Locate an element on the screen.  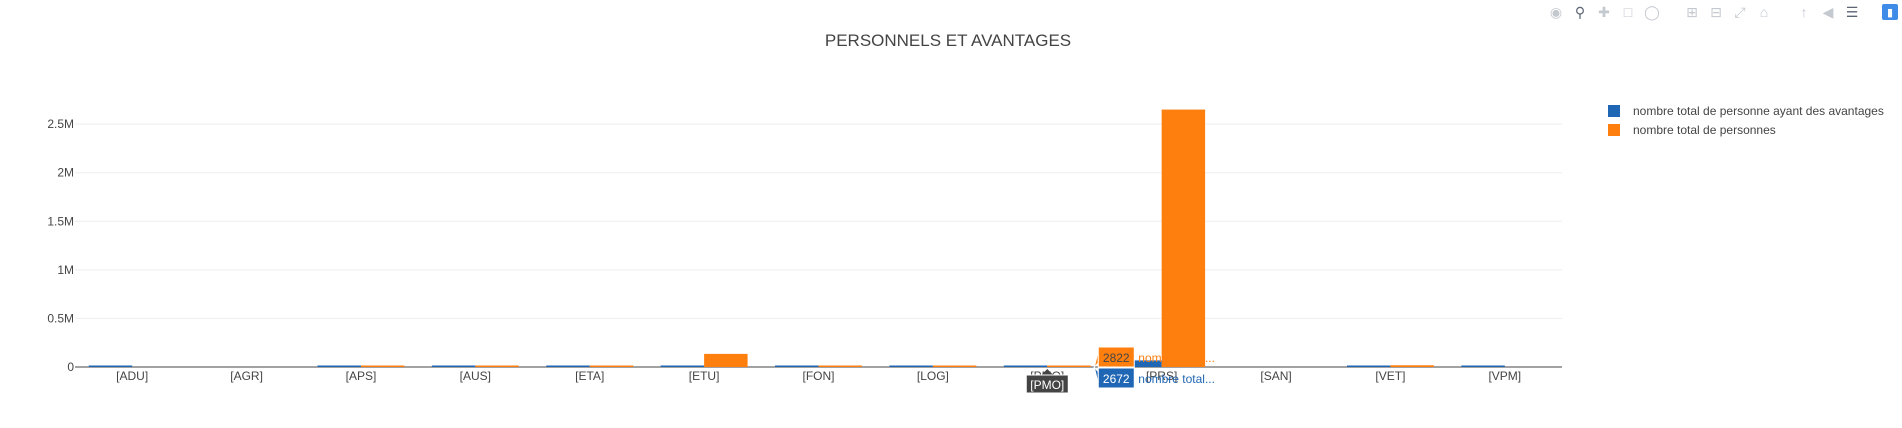
lasso-icon: ◯ is located at coordinates (1652, 11).